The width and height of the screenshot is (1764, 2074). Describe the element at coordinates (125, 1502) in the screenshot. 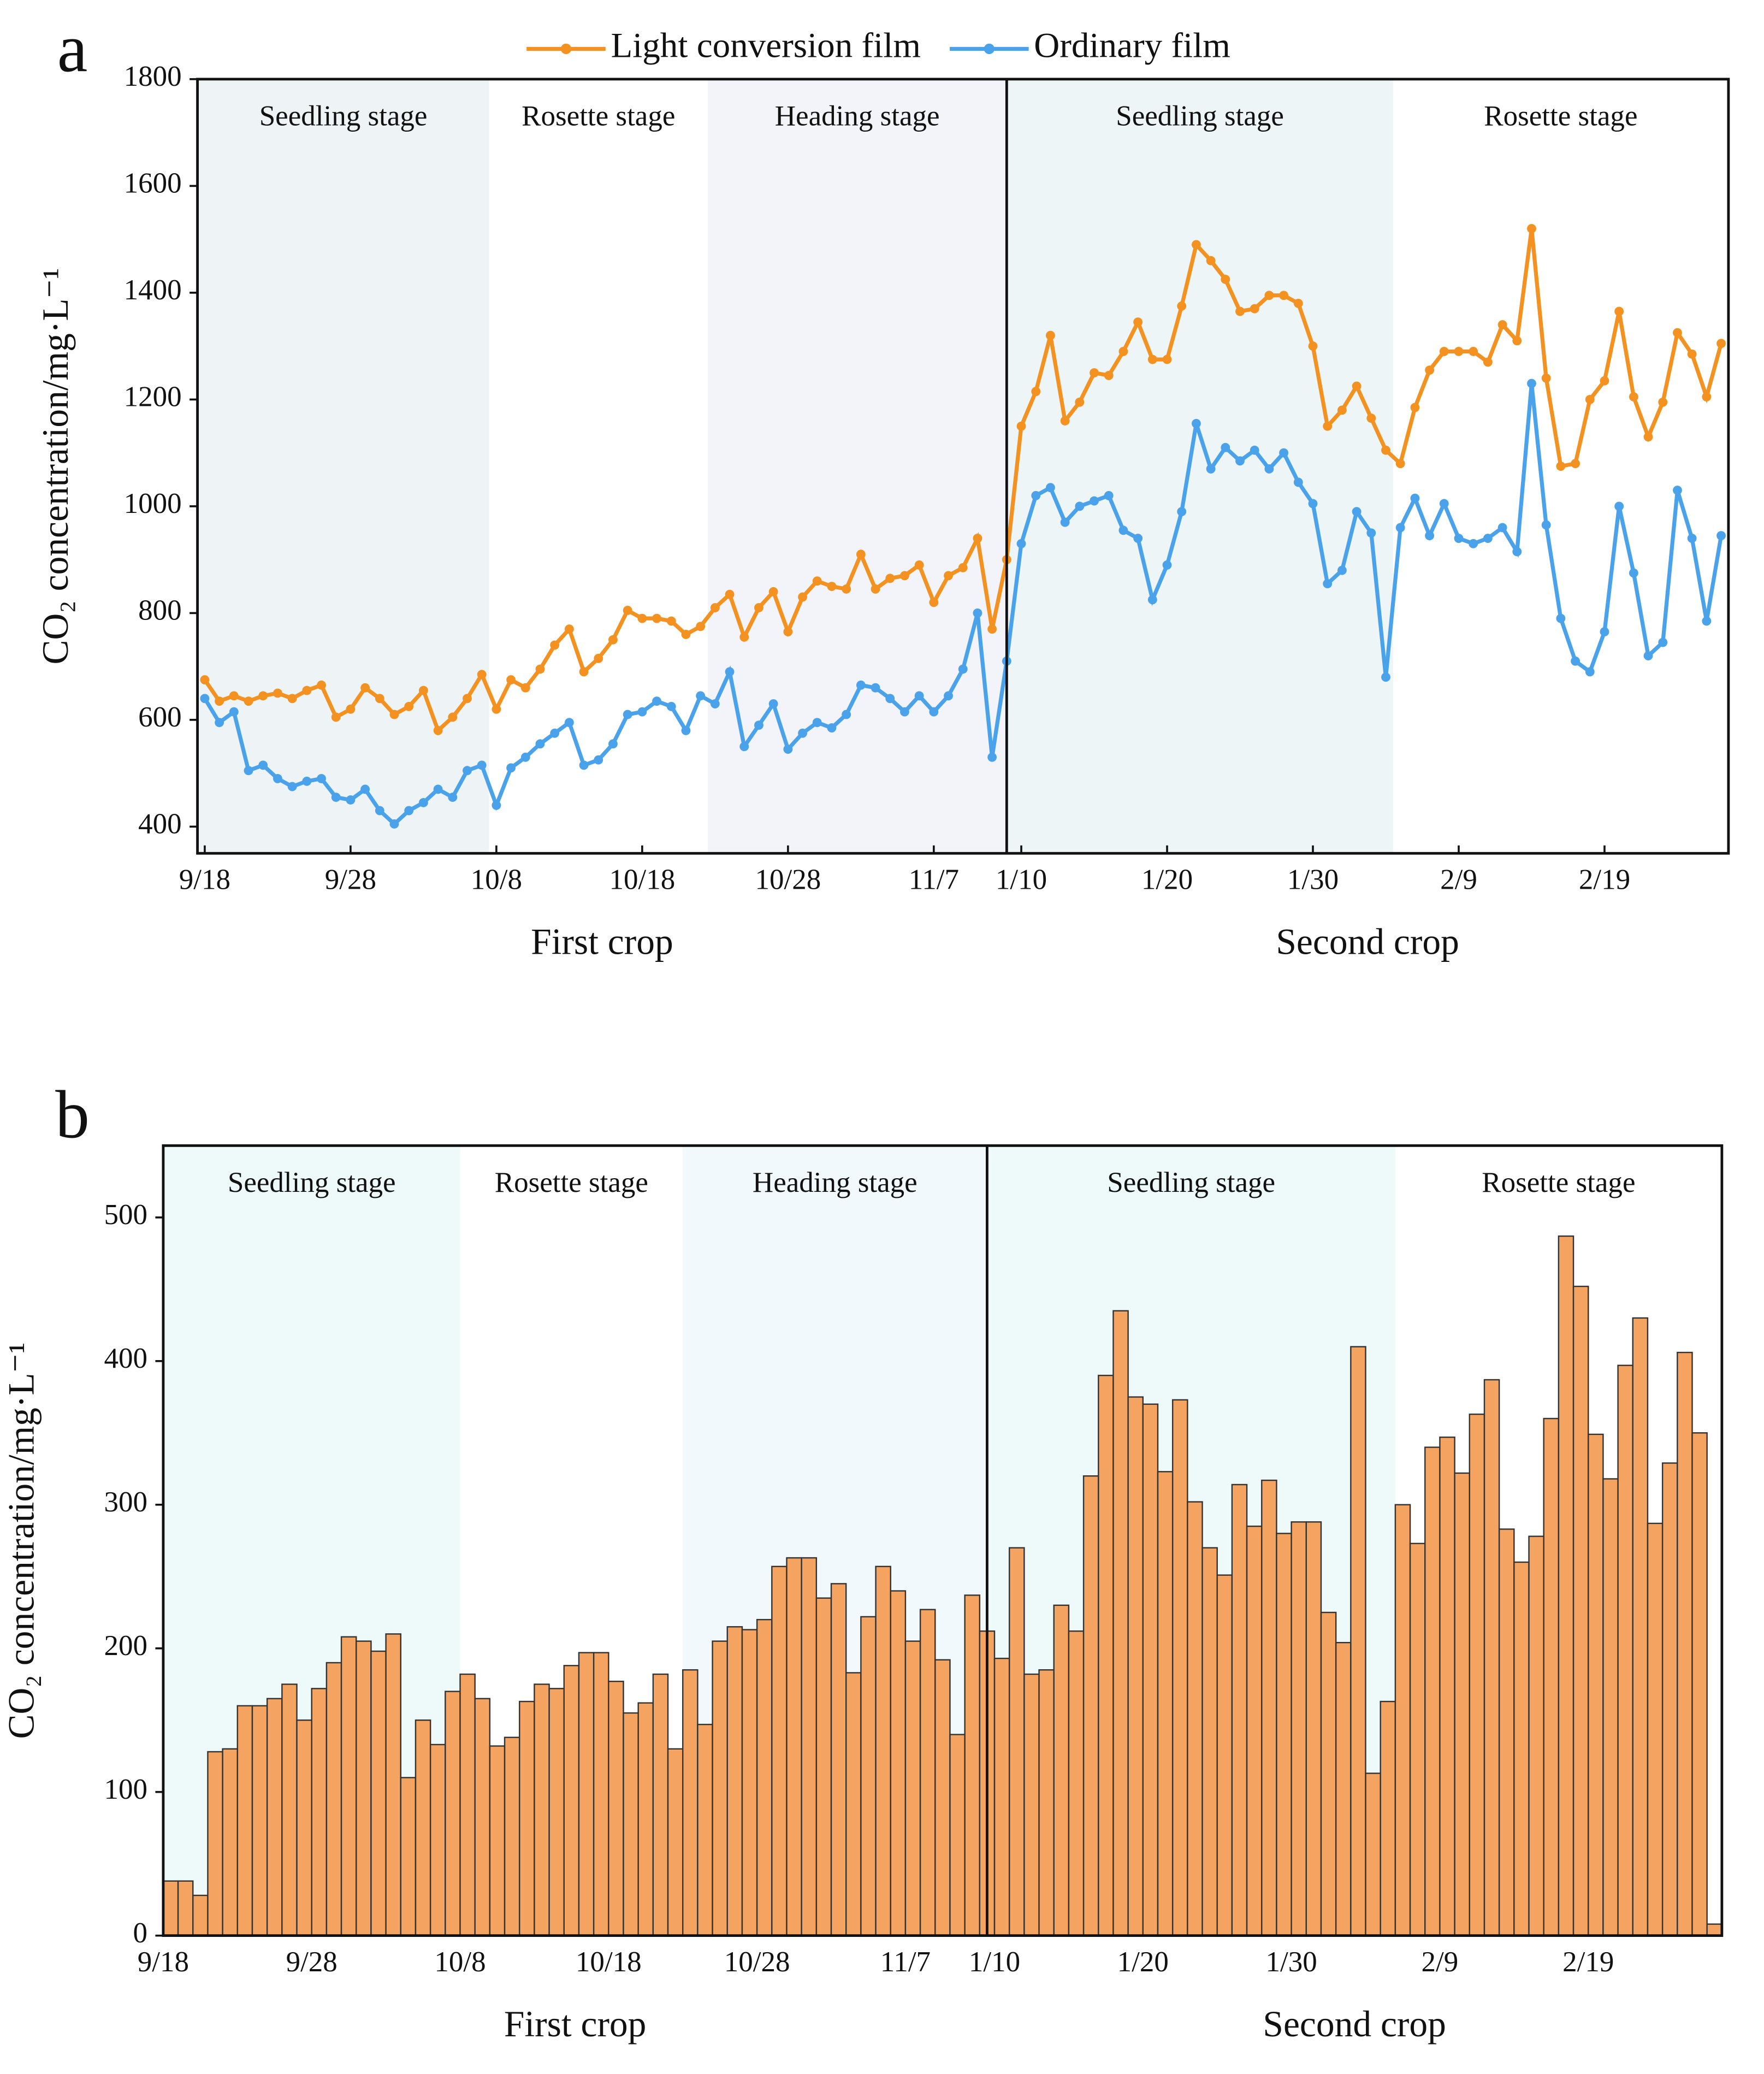

I see `y-tick-label: 300` at that location.